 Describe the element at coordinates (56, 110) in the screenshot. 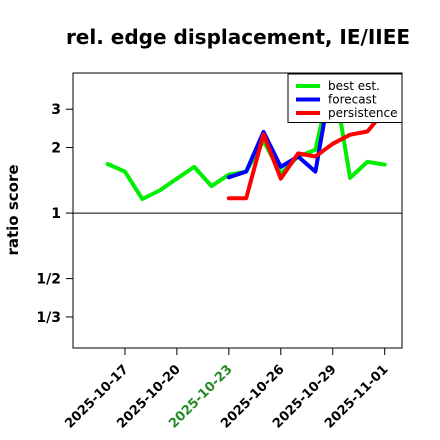

I see `y-tick-label: 3` at that location.